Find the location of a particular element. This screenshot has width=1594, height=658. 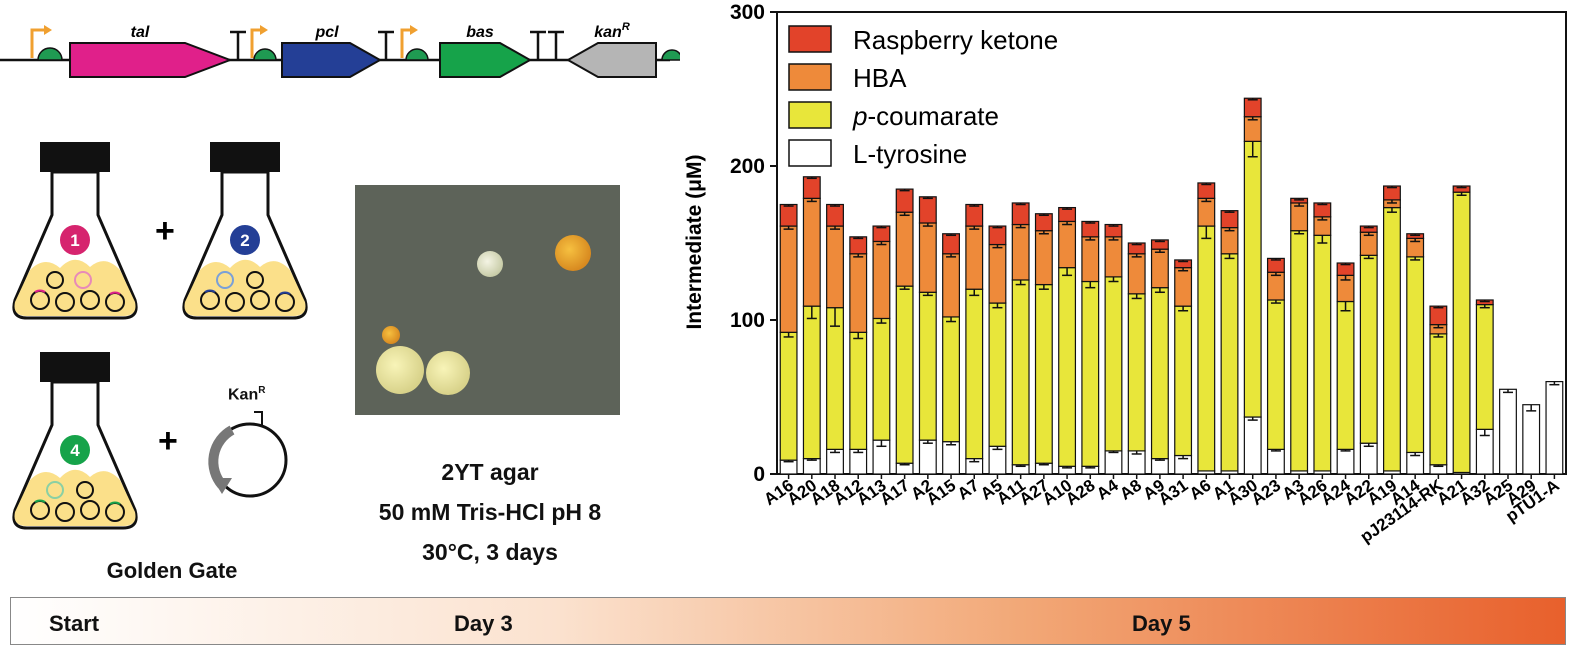

golden-gate-caption: Golden Gate is located at coordinates (172, 570).